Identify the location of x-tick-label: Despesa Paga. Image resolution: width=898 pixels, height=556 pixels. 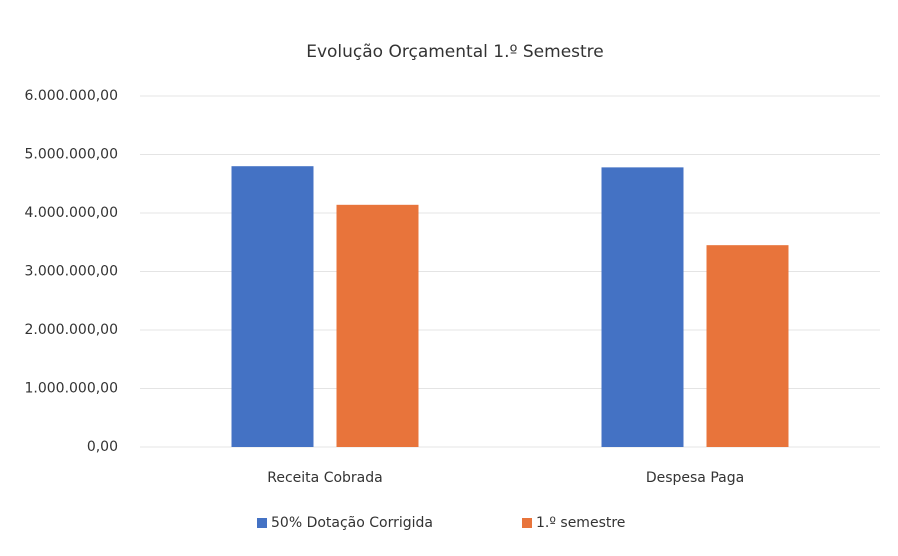
(695, 478).